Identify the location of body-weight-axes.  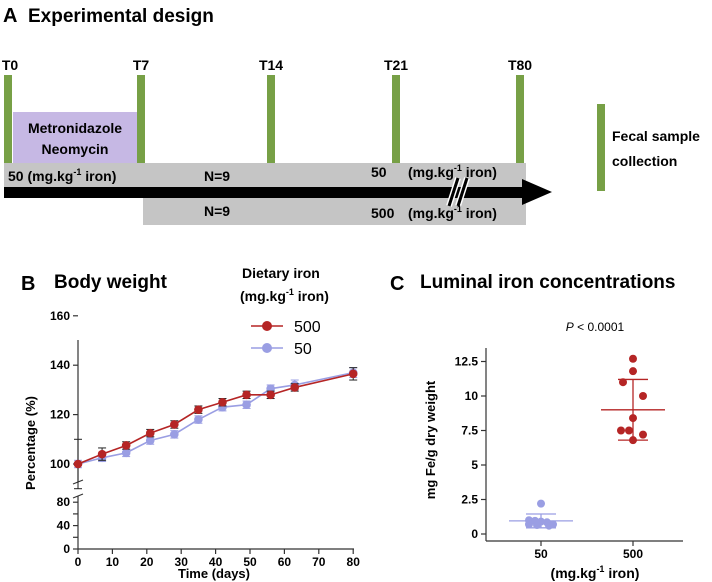
(213, 445).